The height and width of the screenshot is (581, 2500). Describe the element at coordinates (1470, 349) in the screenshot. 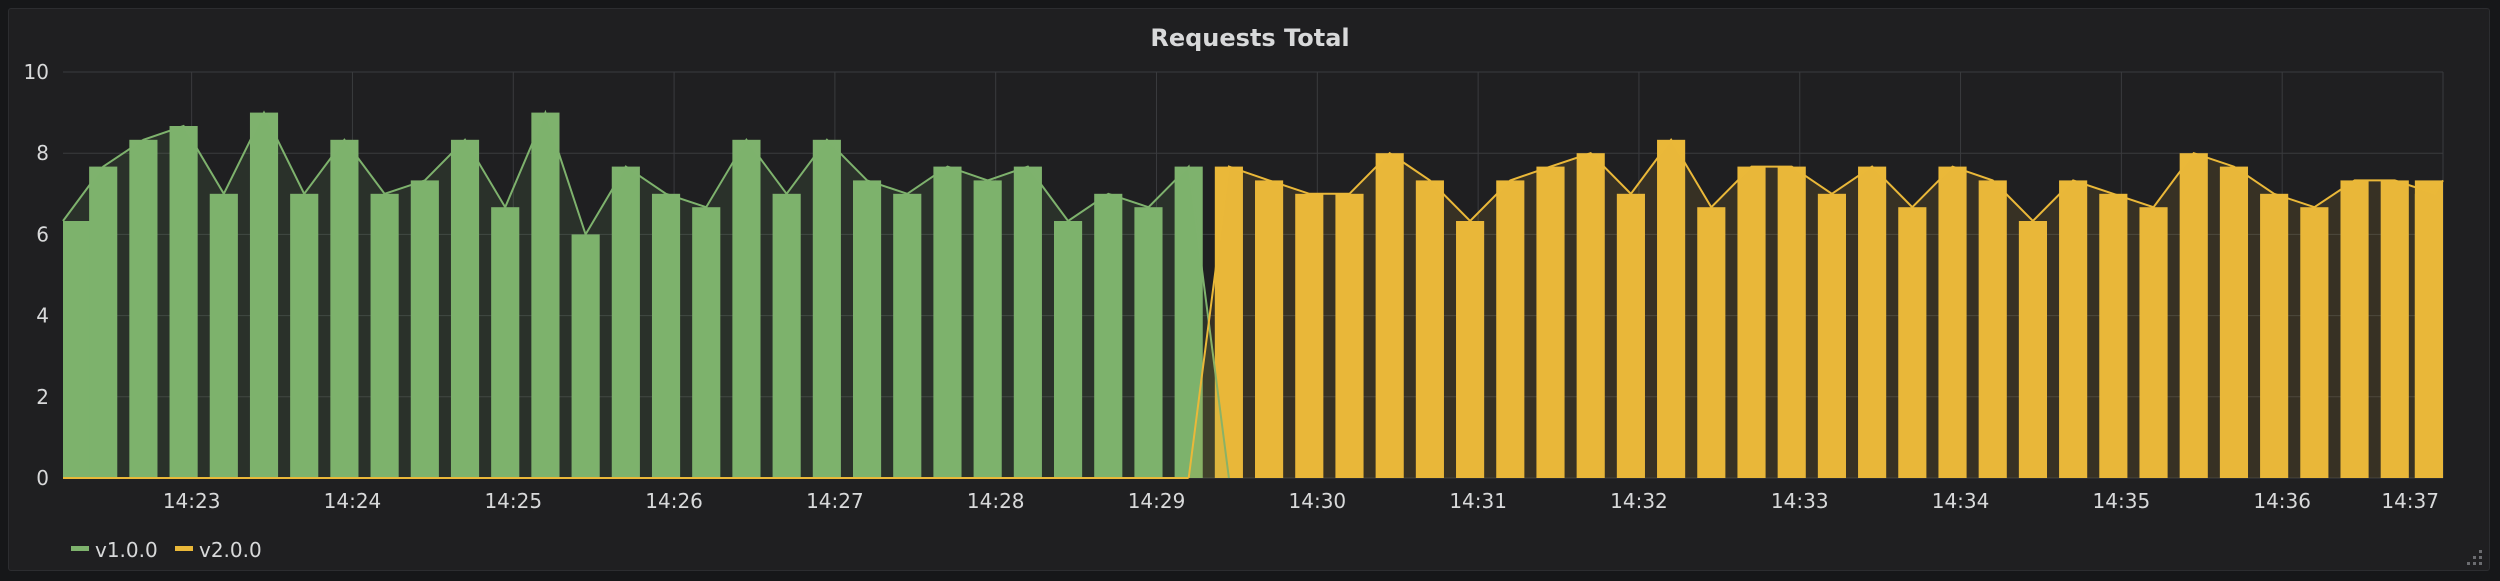

I see `bar-v2.0.0-7` at that location.